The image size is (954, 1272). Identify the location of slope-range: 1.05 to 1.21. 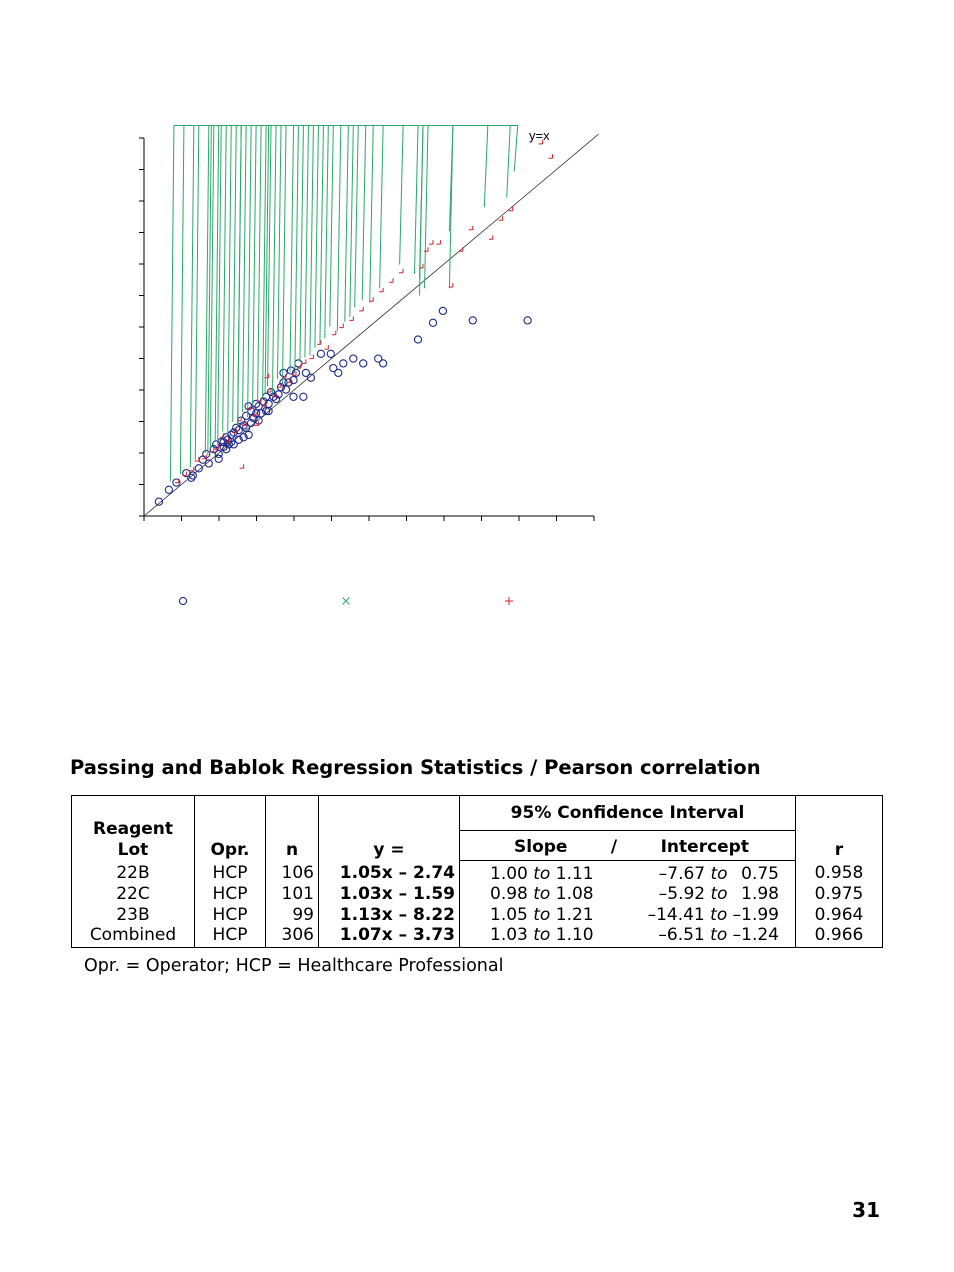
(542, 915).